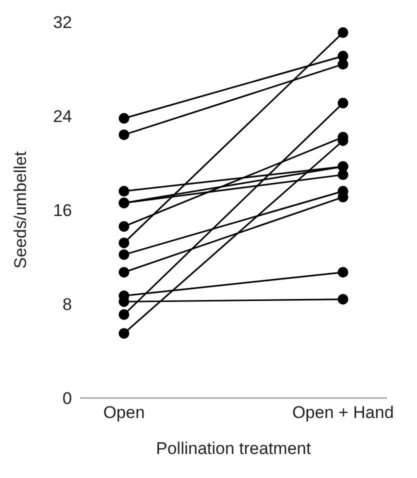 The height and width of the screenshot is (478, 417). What do you see at coordinates (343, 412) in the screenshot?
I see `x-tick-label: Open + Hand` at bounding box center [343, 412].